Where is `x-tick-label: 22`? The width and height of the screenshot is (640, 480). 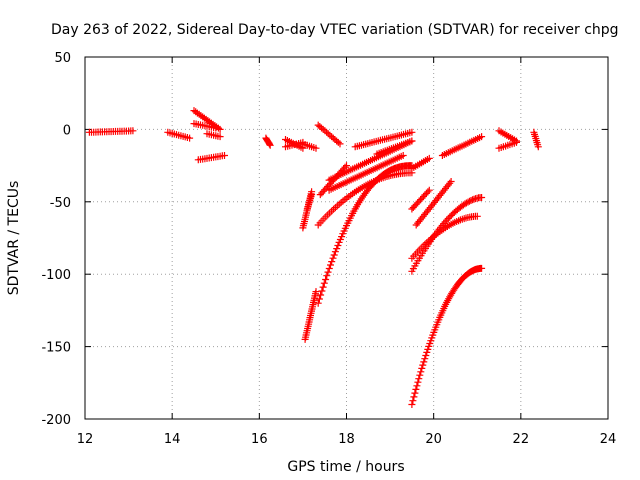 x-tick-label: 22 is located at coordinates (521, 439).